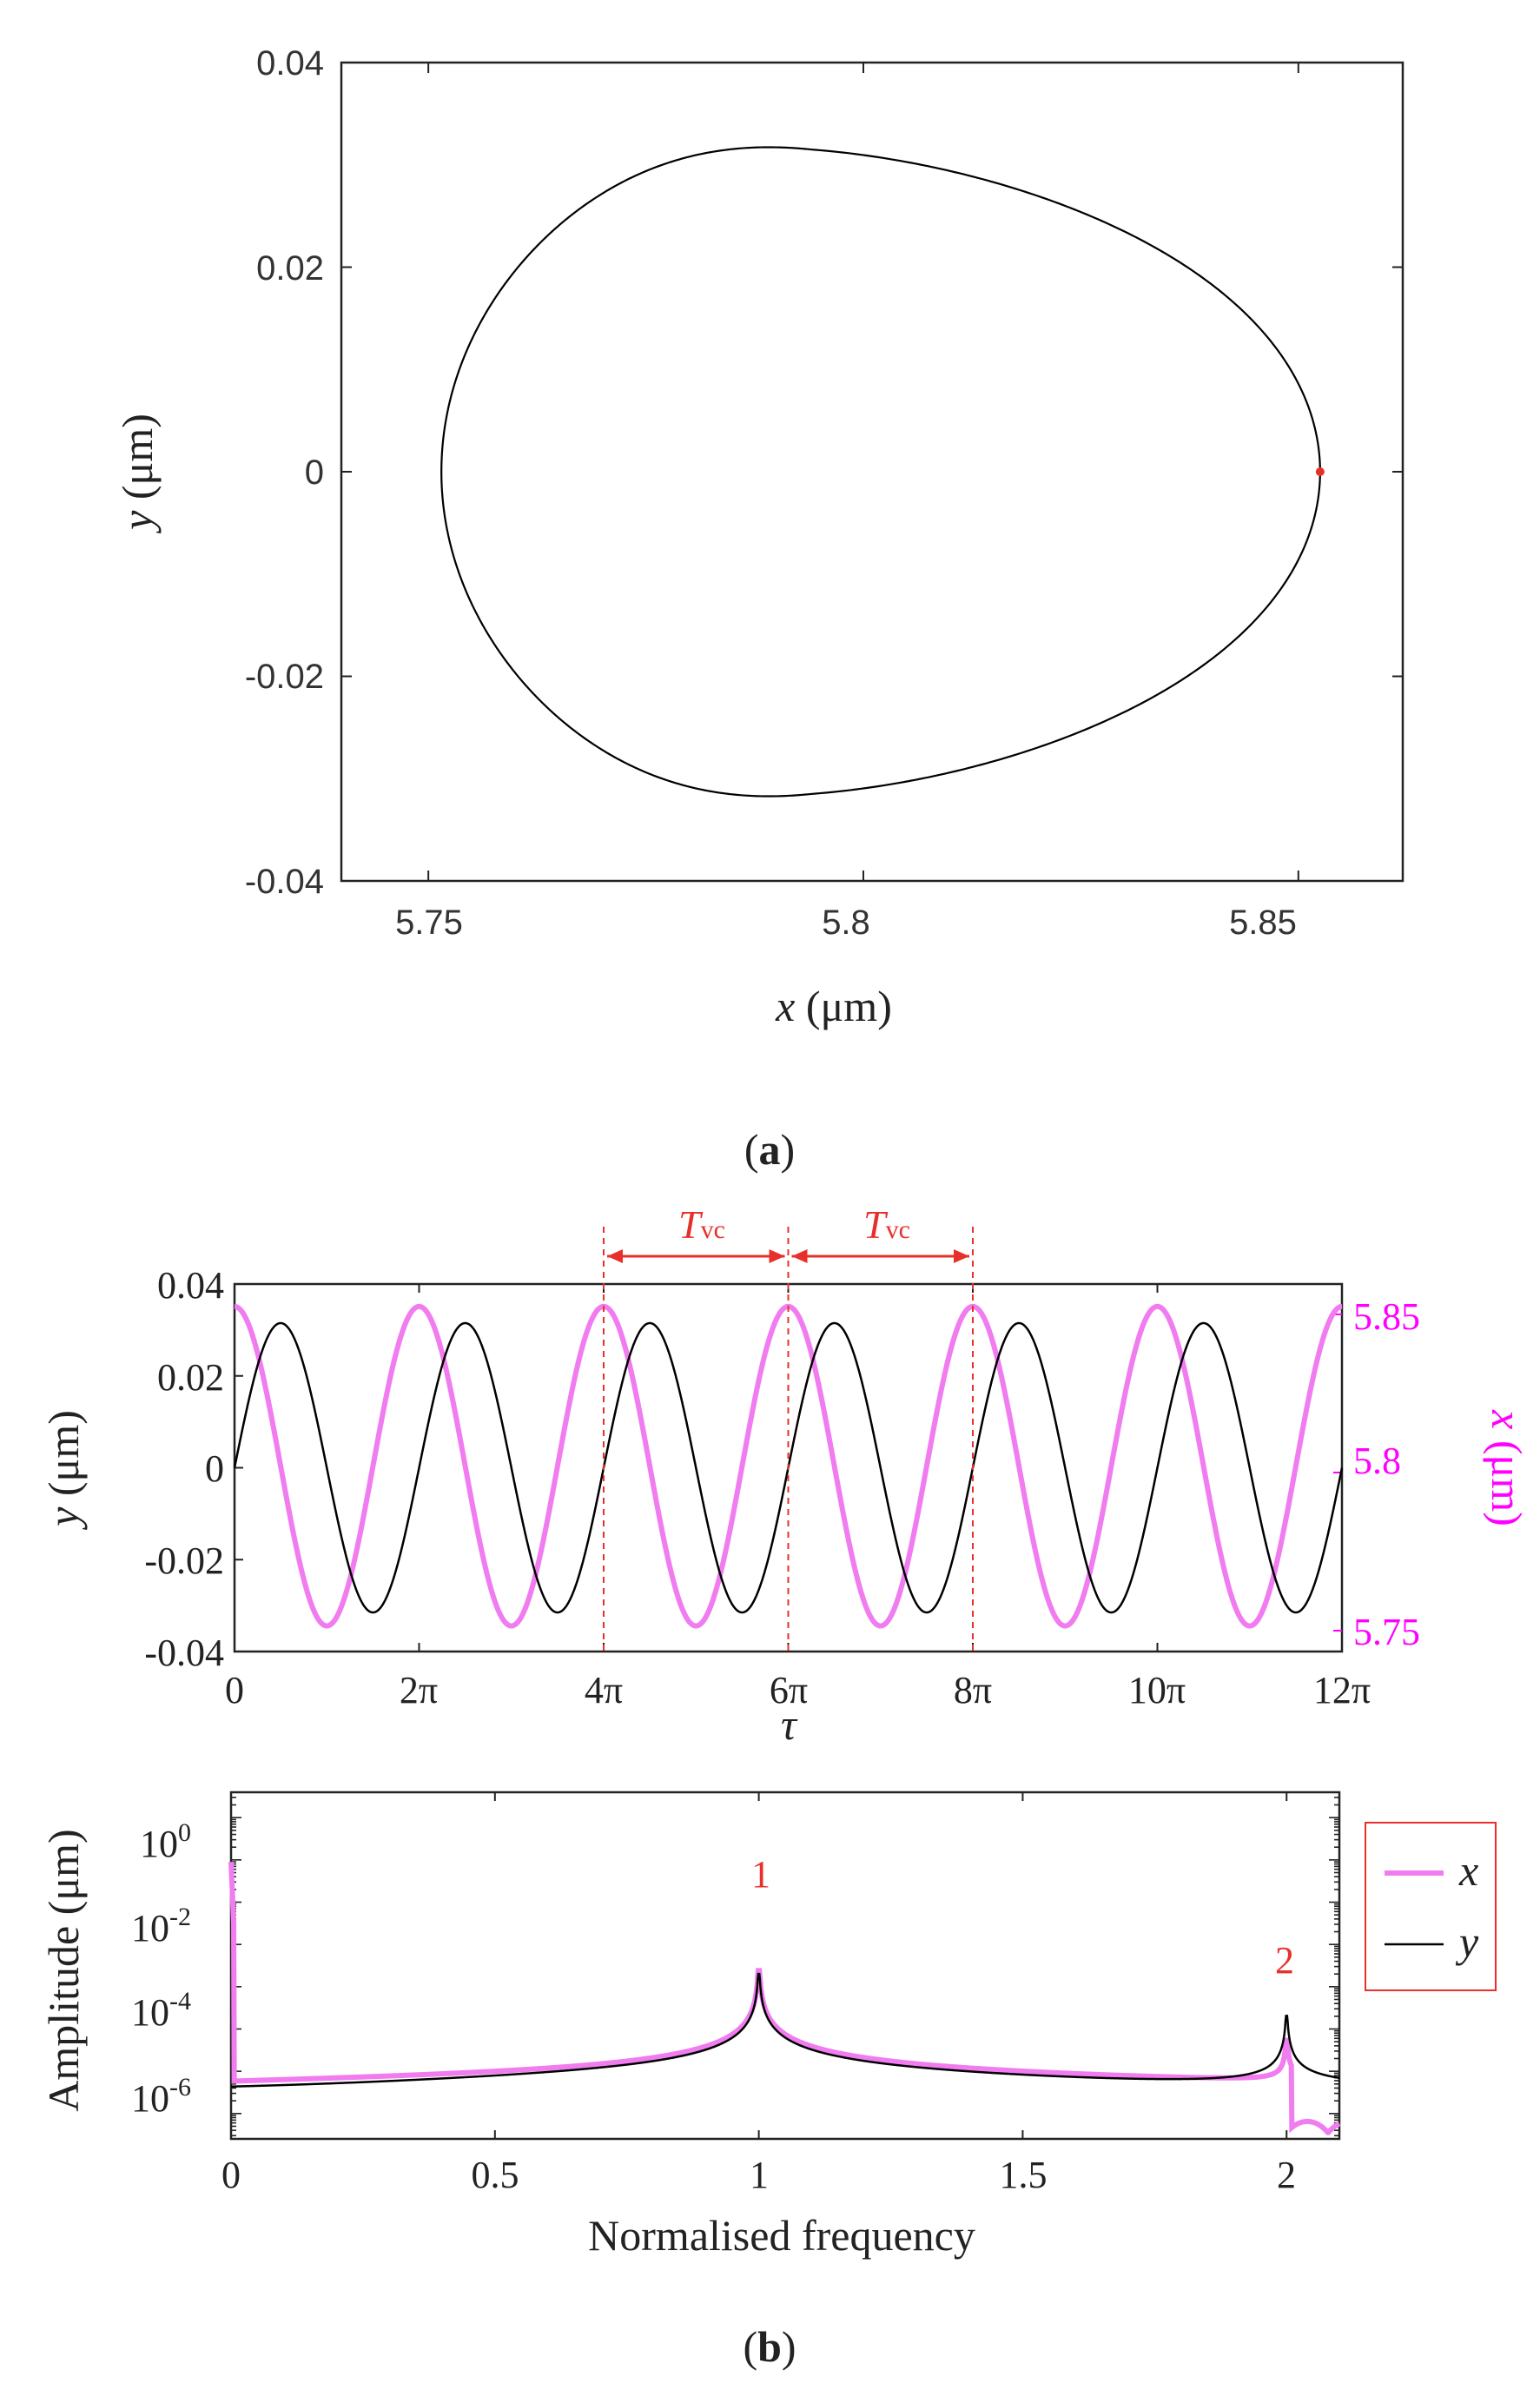  What do you see at coordinates (760, 1874) in the screenshot?
I see `peak-label-1: 1` at bounding box center [760, 1874].